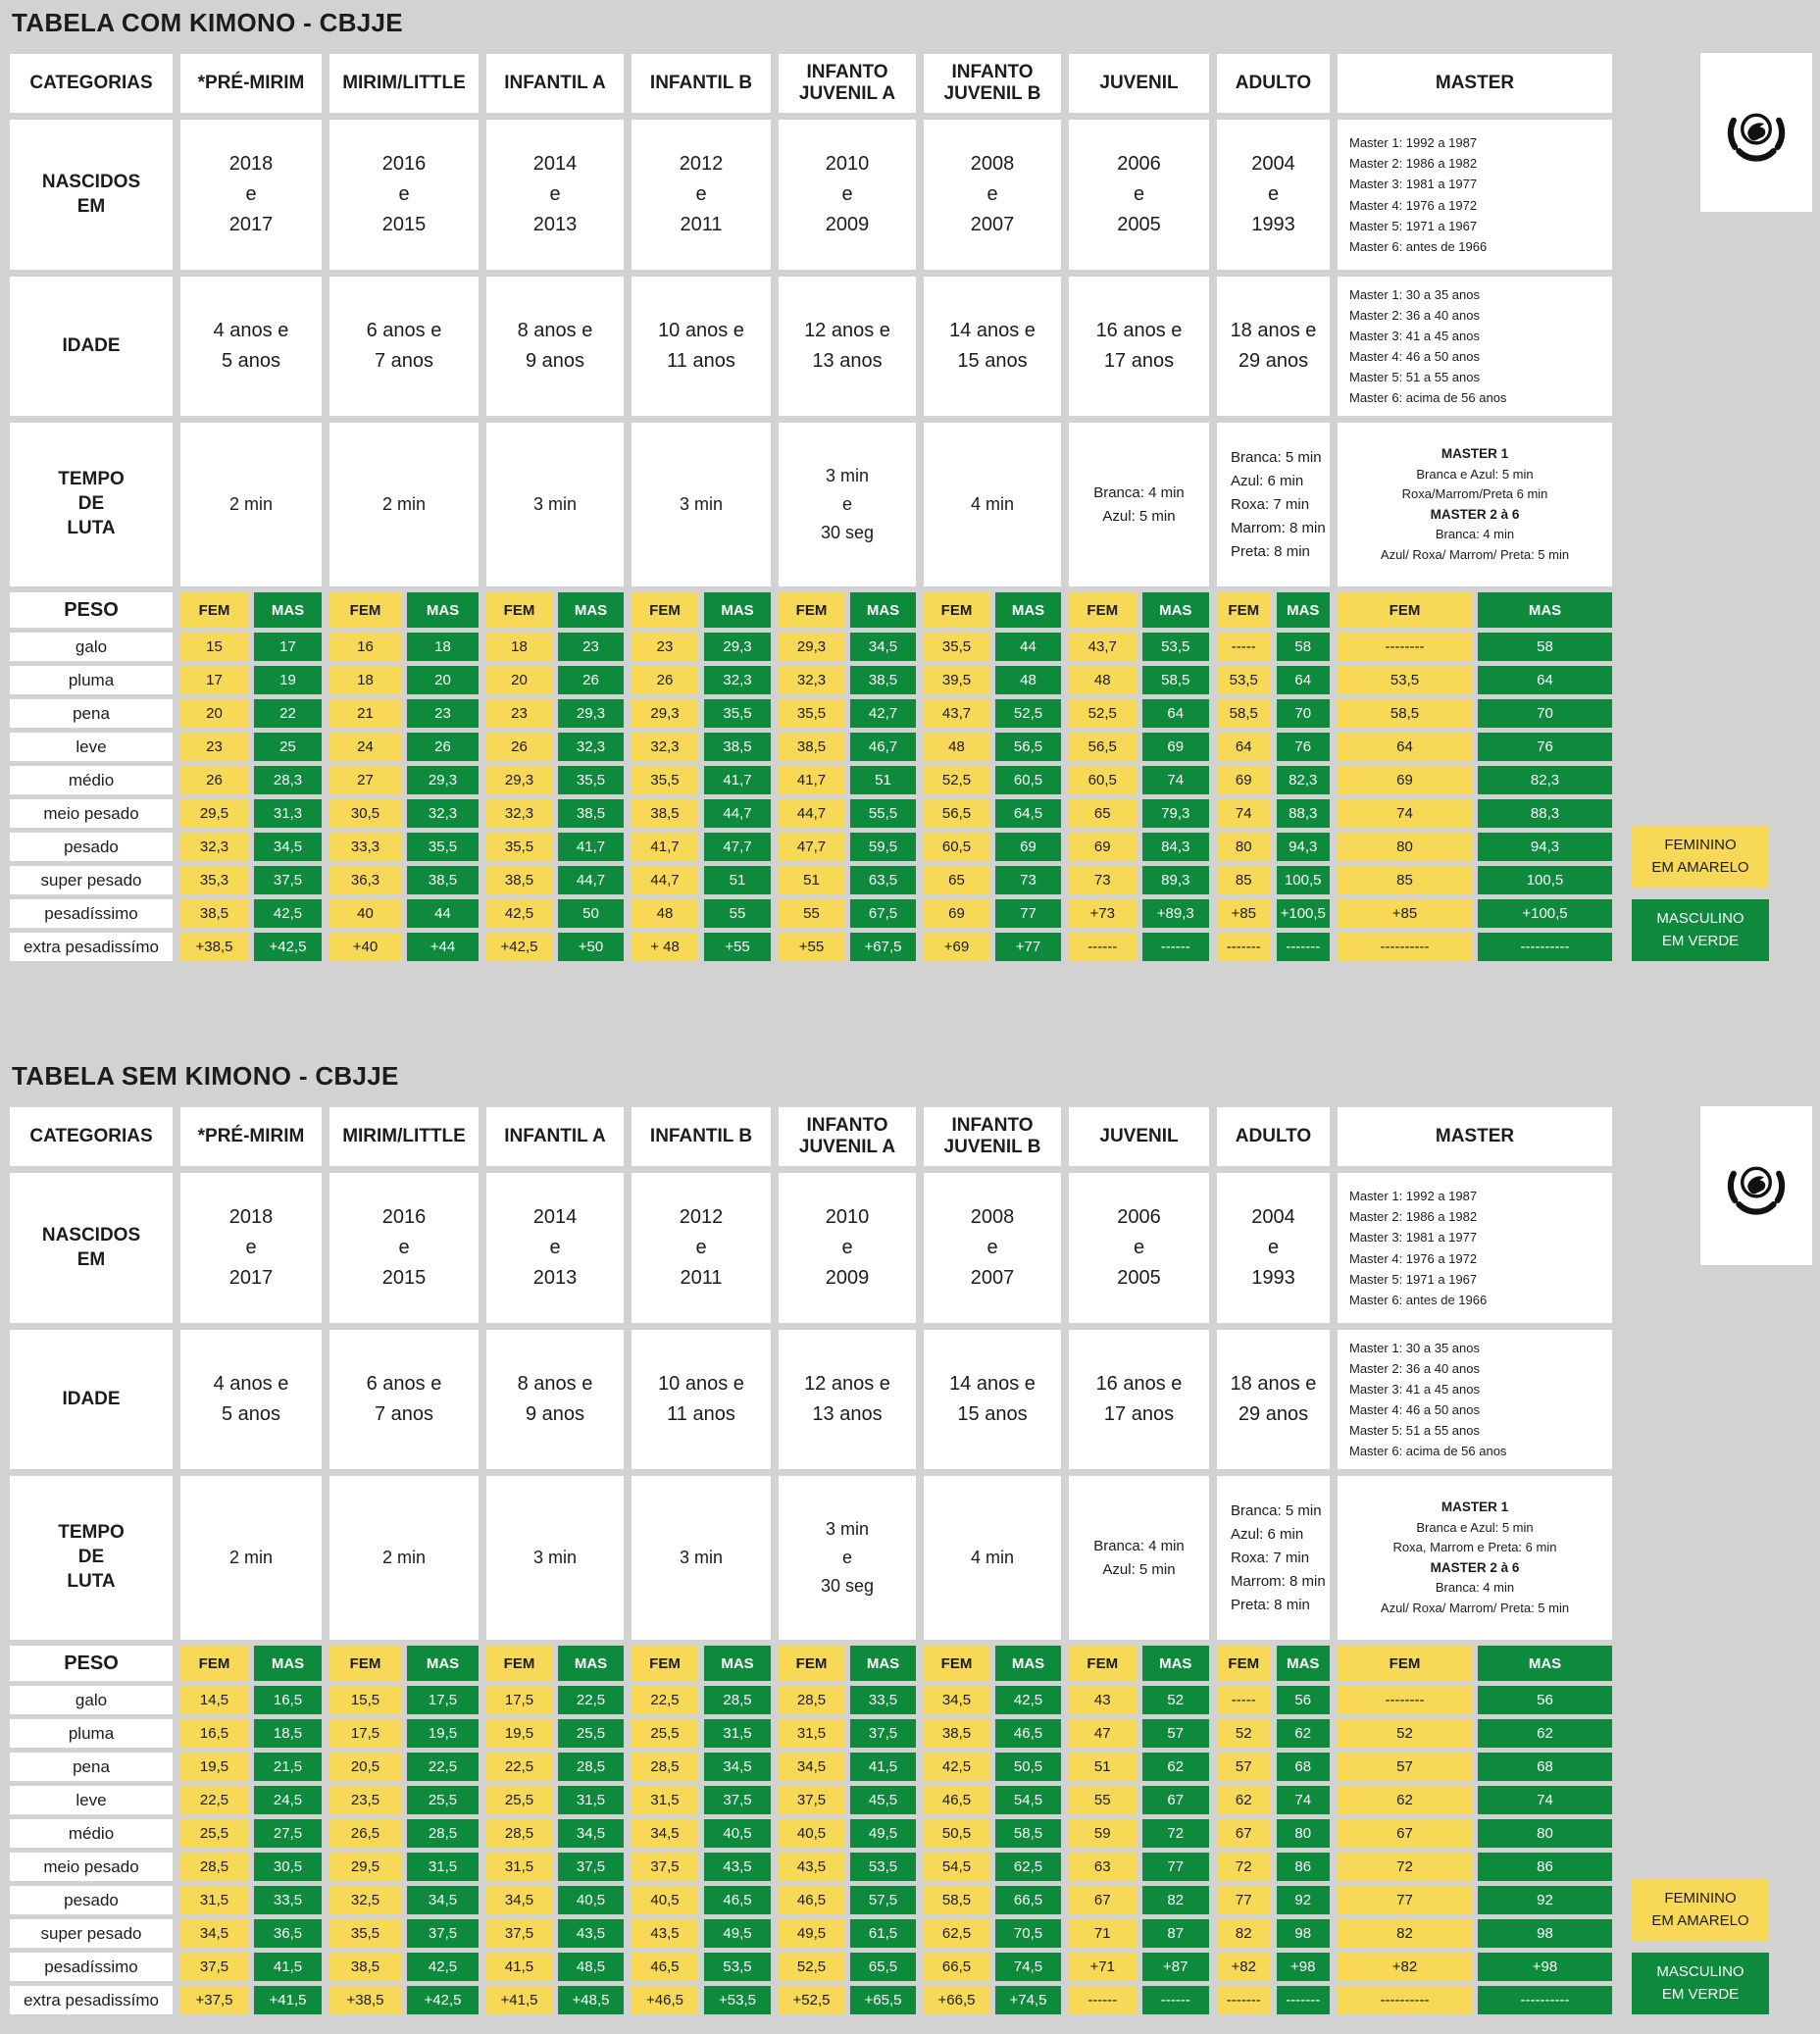 Image resolution: width=1820 pixels, height=2034 pixels. What do you see at coordinates (665, 847) in the screenshot?
I see `fem-value-cell: 41,7` at bounding box center [665, 847].